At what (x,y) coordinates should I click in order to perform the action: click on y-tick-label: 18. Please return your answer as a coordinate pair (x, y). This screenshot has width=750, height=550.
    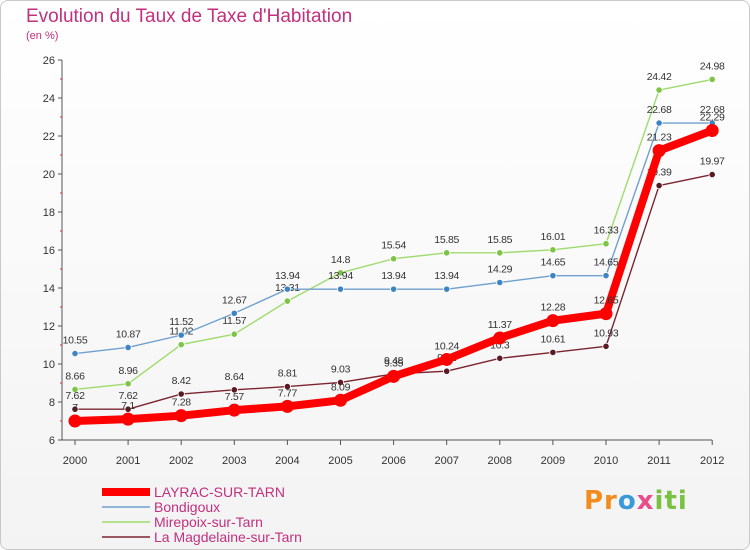
    Looking at the image, I should click on (49, 213).